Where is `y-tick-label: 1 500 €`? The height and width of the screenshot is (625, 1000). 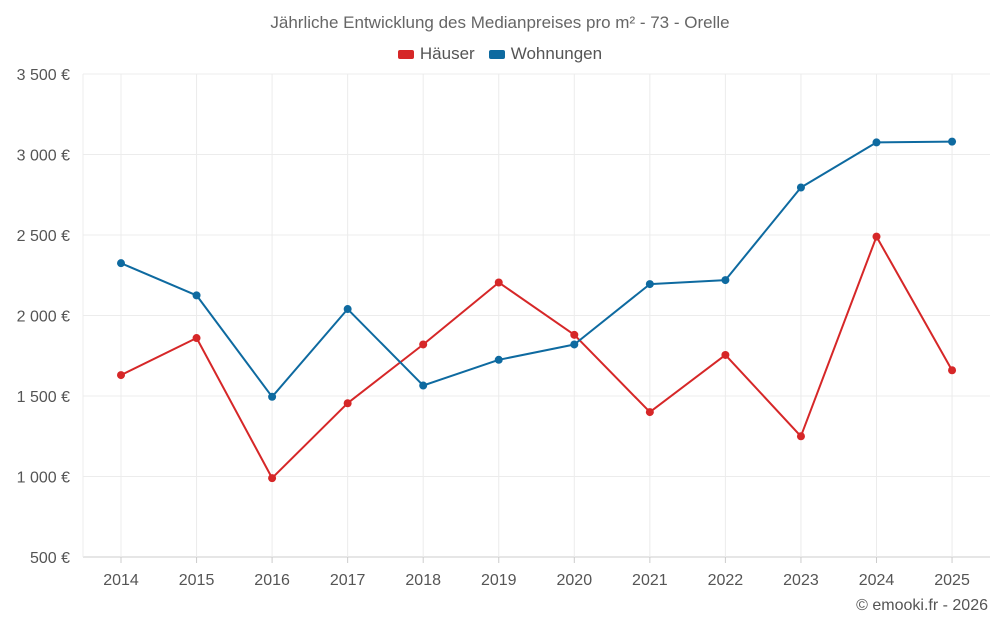
y-tick-label: 1 500 € is located at coordinates (43, 397).